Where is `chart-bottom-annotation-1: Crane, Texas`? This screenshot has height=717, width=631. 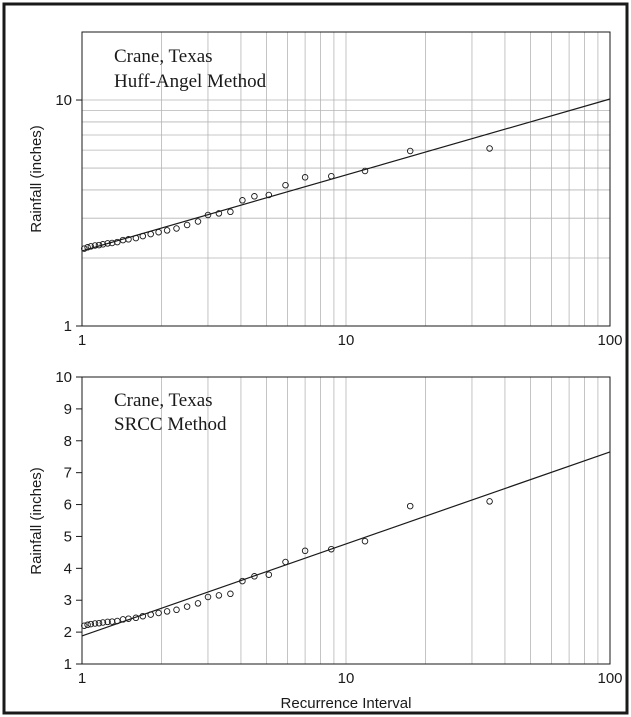 chart-bottom-annotation-1: Crane, Texas is located at coordinates (163, 400).